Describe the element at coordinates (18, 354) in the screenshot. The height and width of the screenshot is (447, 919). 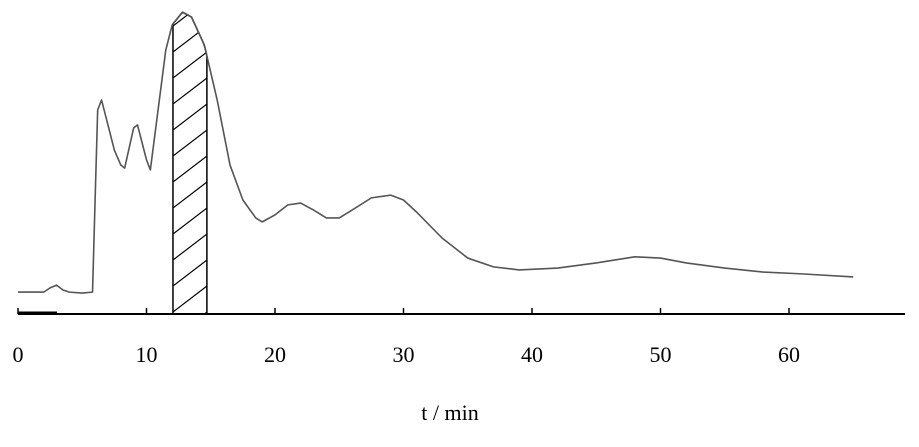
I see `x-tick-label: 0` at that location.